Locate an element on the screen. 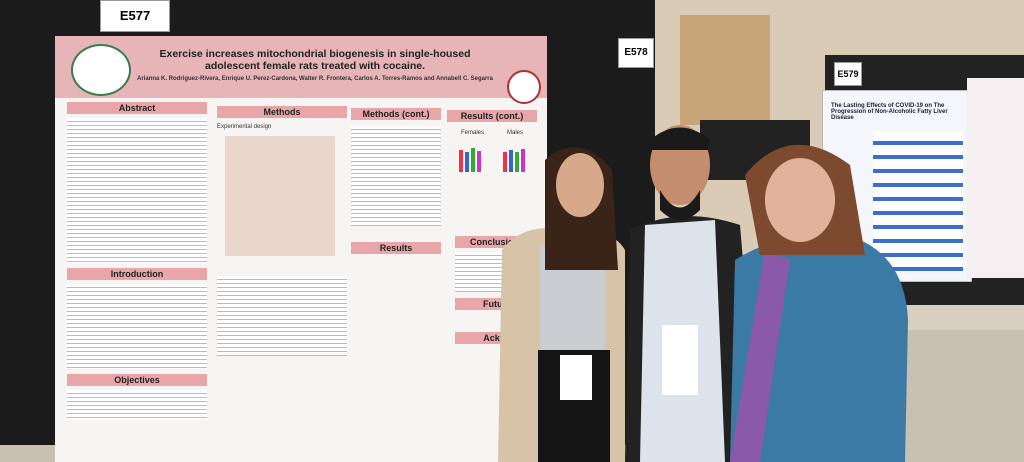 Image resolution: width=1024 pixels, height=462 pixels. neighbor-poster is located at coordinates (995, 178).